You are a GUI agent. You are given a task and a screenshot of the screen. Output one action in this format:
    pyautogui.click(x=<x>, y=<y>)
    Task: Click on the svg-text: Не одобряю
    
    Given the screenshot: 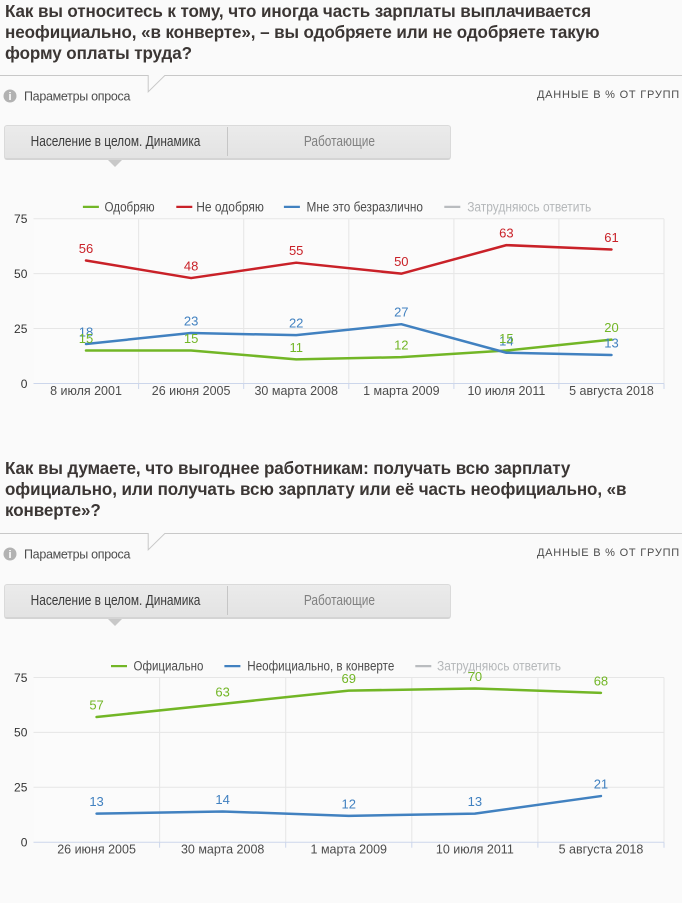 What is the action you would take?
    pyautogui.click(x=230, y=208)
    